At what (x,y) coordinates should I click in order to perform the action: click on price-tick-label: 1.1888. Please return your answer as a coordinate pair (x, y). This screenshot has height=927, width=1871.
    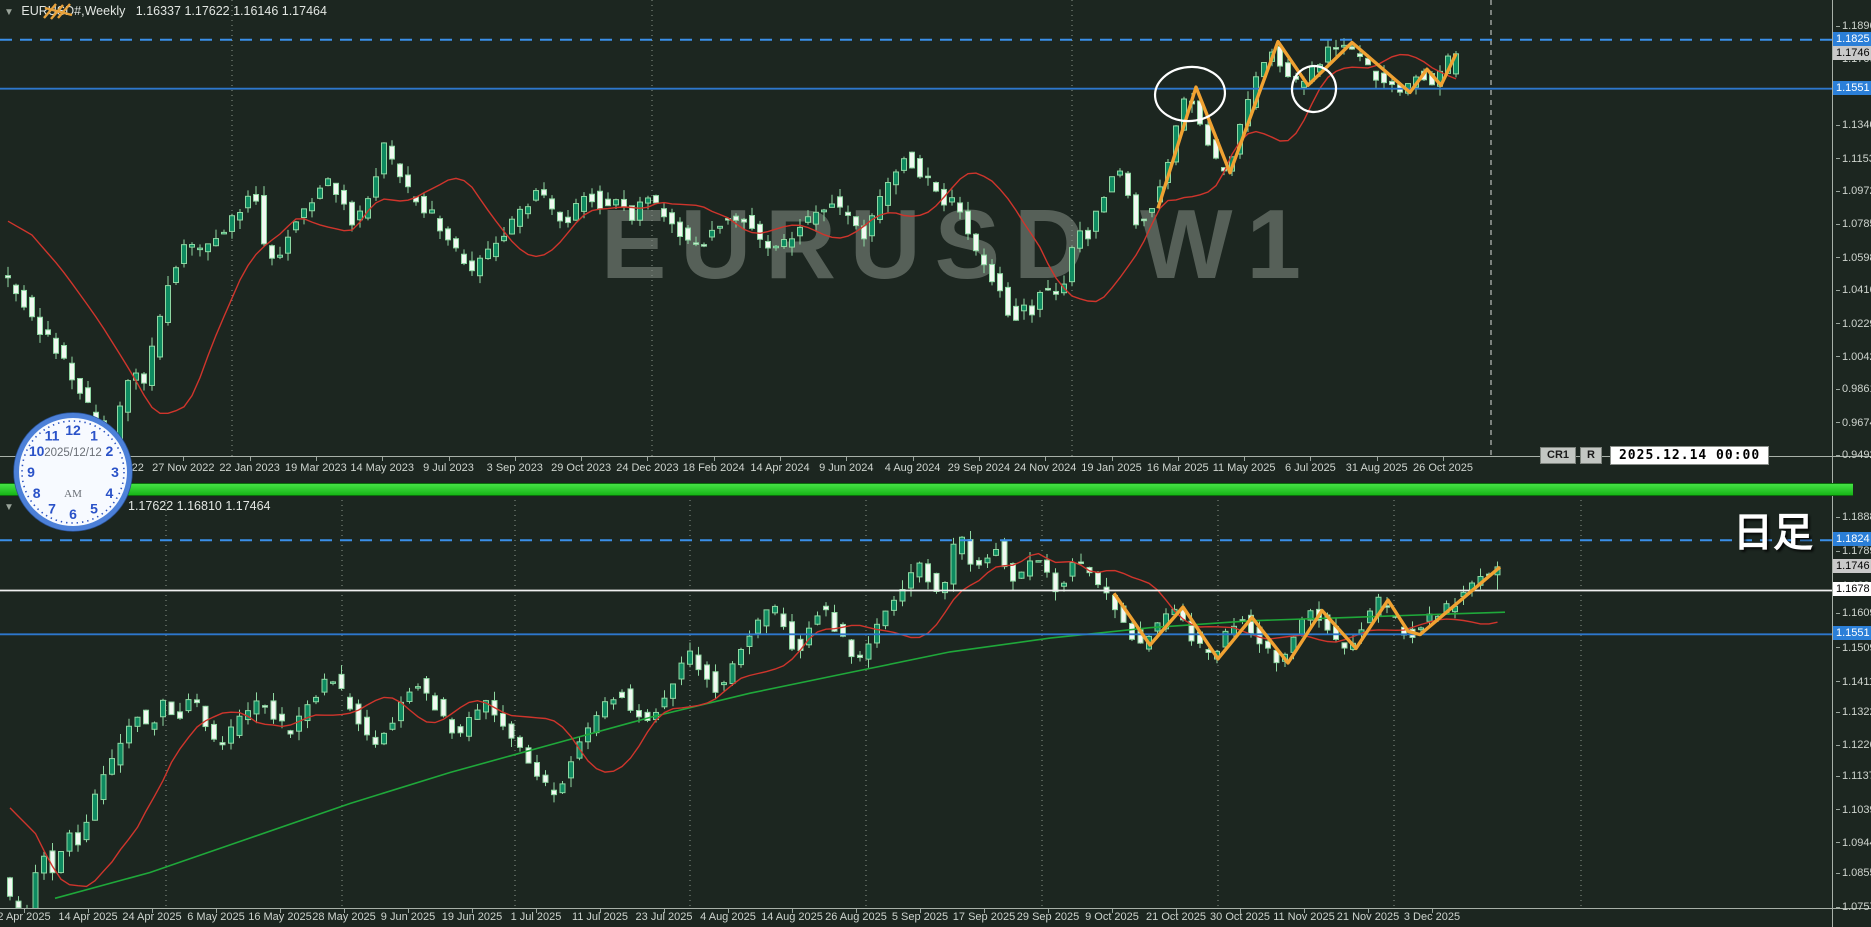
    Looking at the image, I should click on (1853, 517).